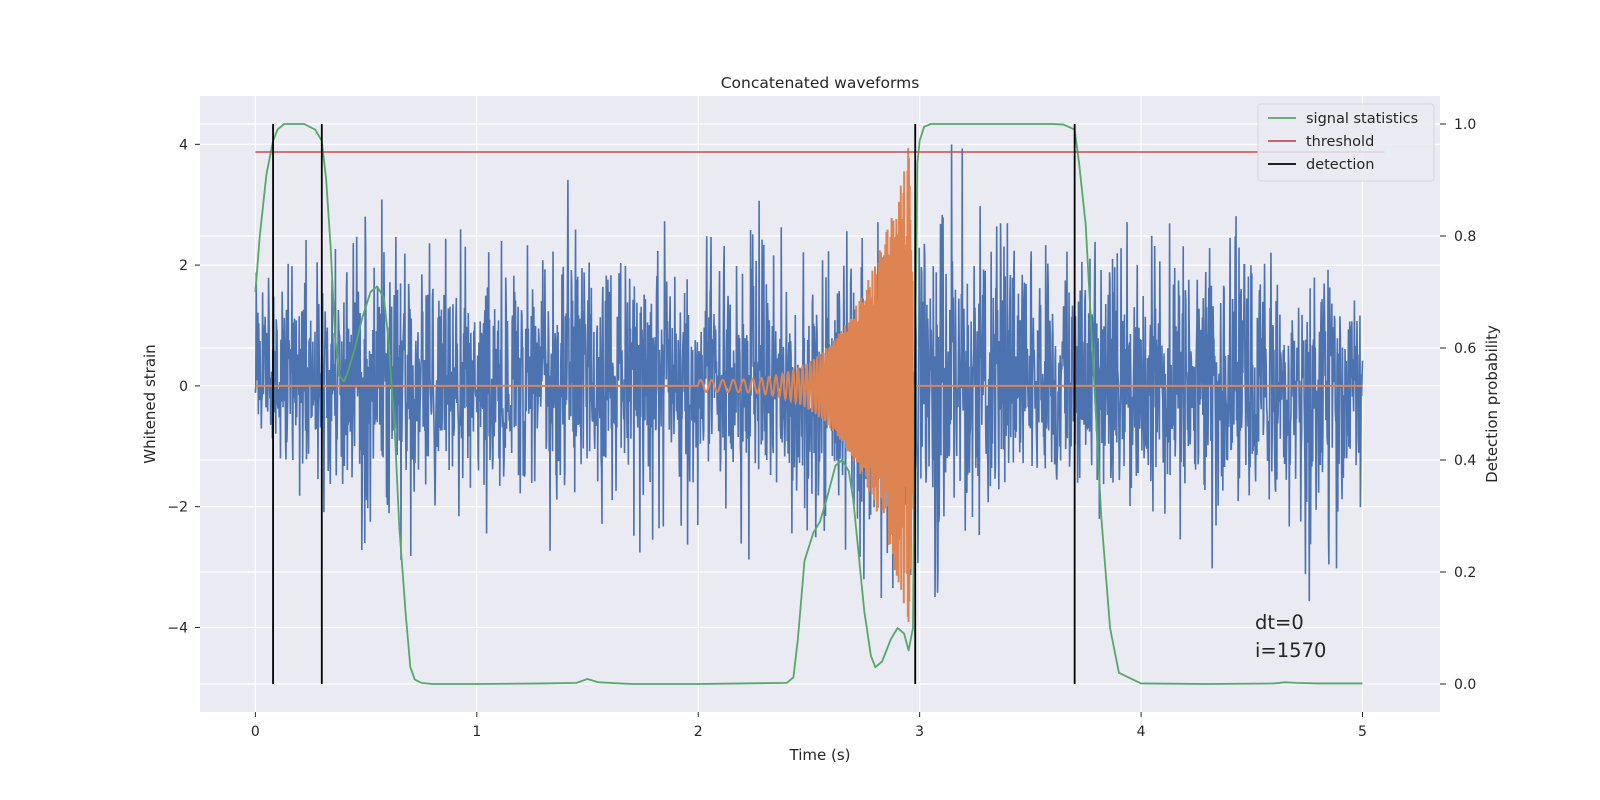  What do you see at coordinates (1279, 622) in the screenshot?
I see `annotation-dt: dt=0` at bounding box center [1279, 622].